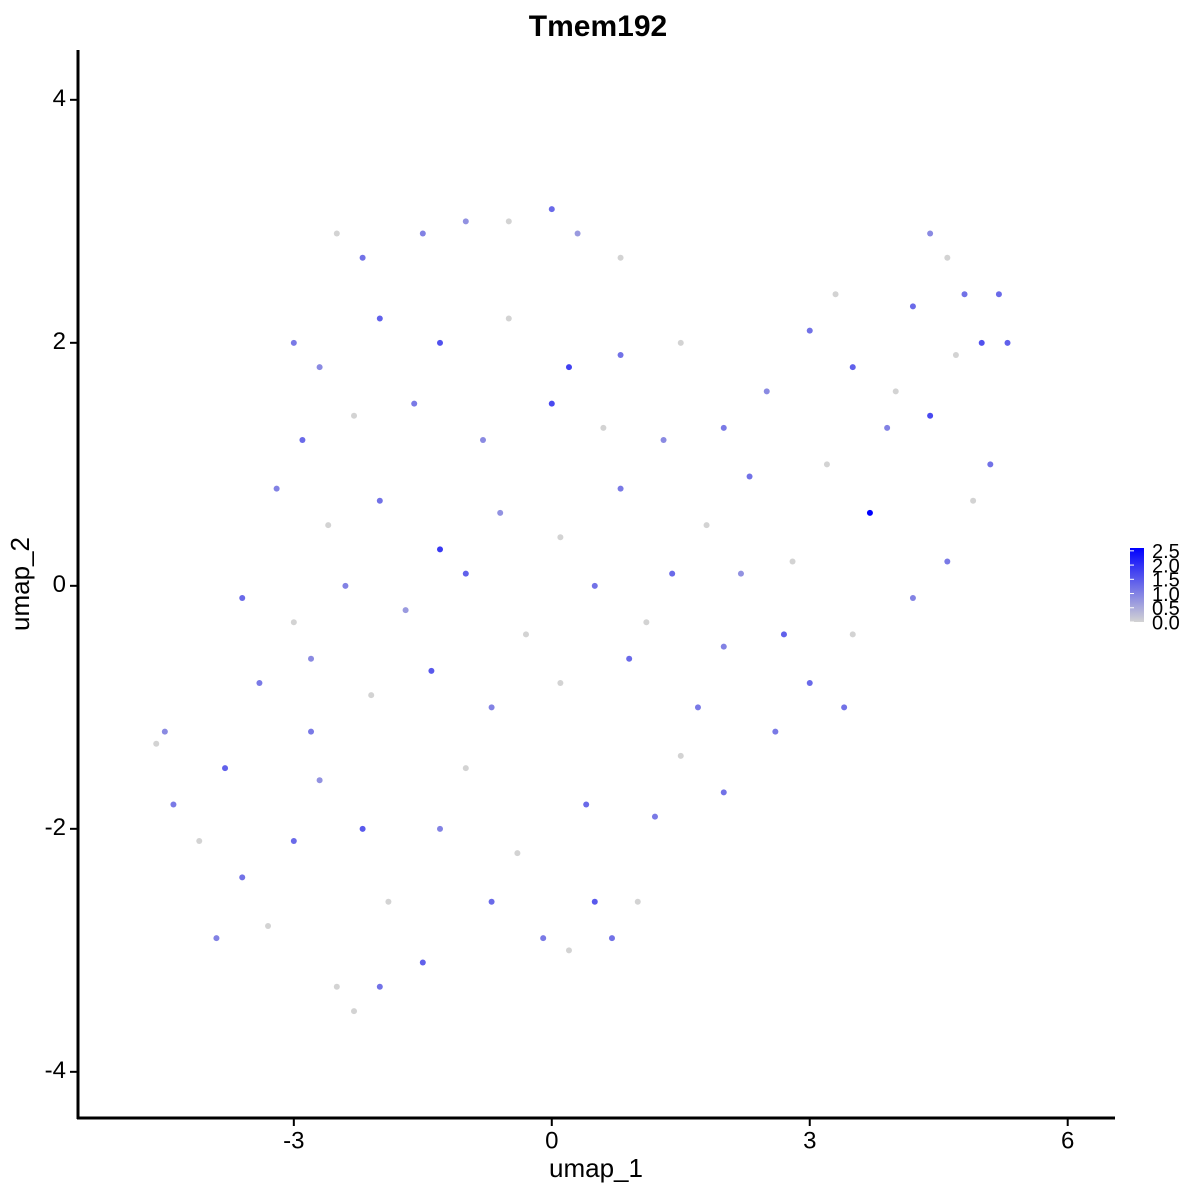 The image size is (1200, 1200). What do you see at coordinates (1067, 1140) in the screenshot?
I see `x-tick-label: 6` at bounding box center [1067, 1140].